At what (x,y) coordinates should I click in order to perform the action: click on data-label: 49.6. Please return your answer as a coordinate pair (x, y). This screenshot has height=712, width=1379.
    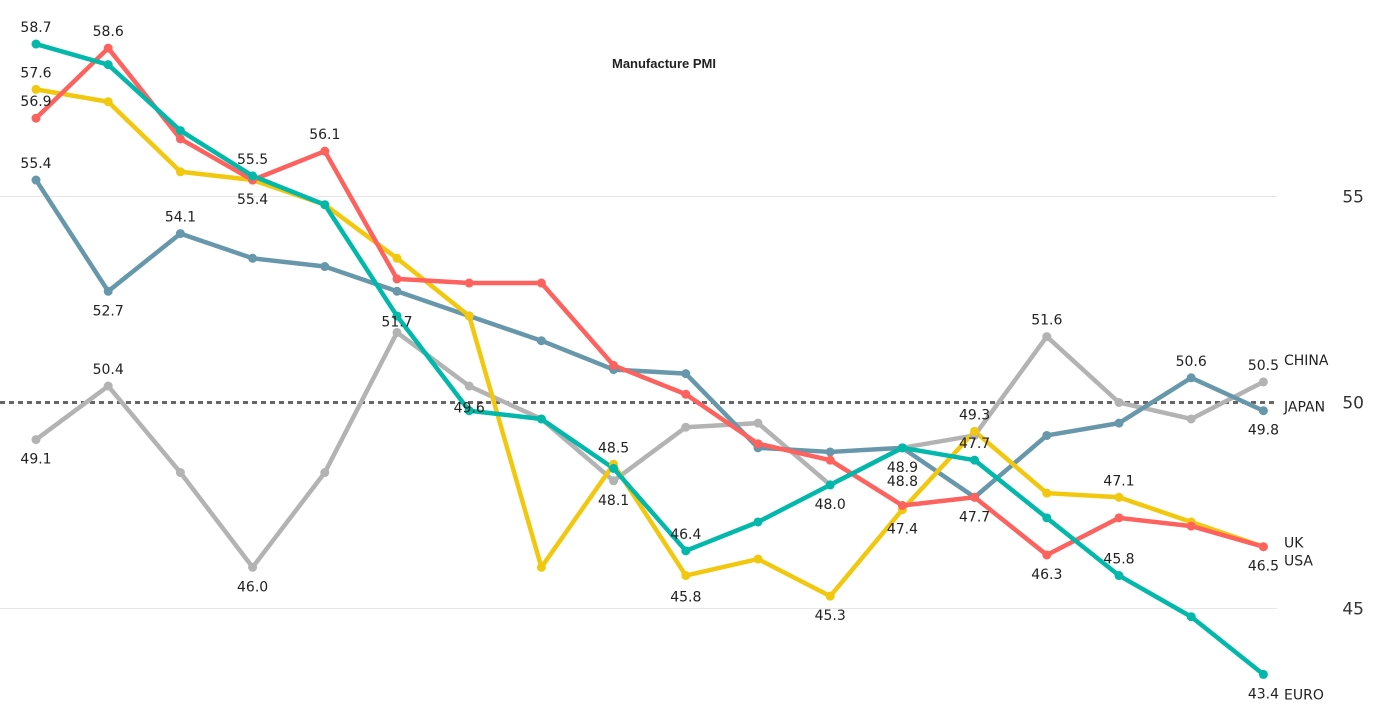
    Looking at the image, I should click on (469, 409).